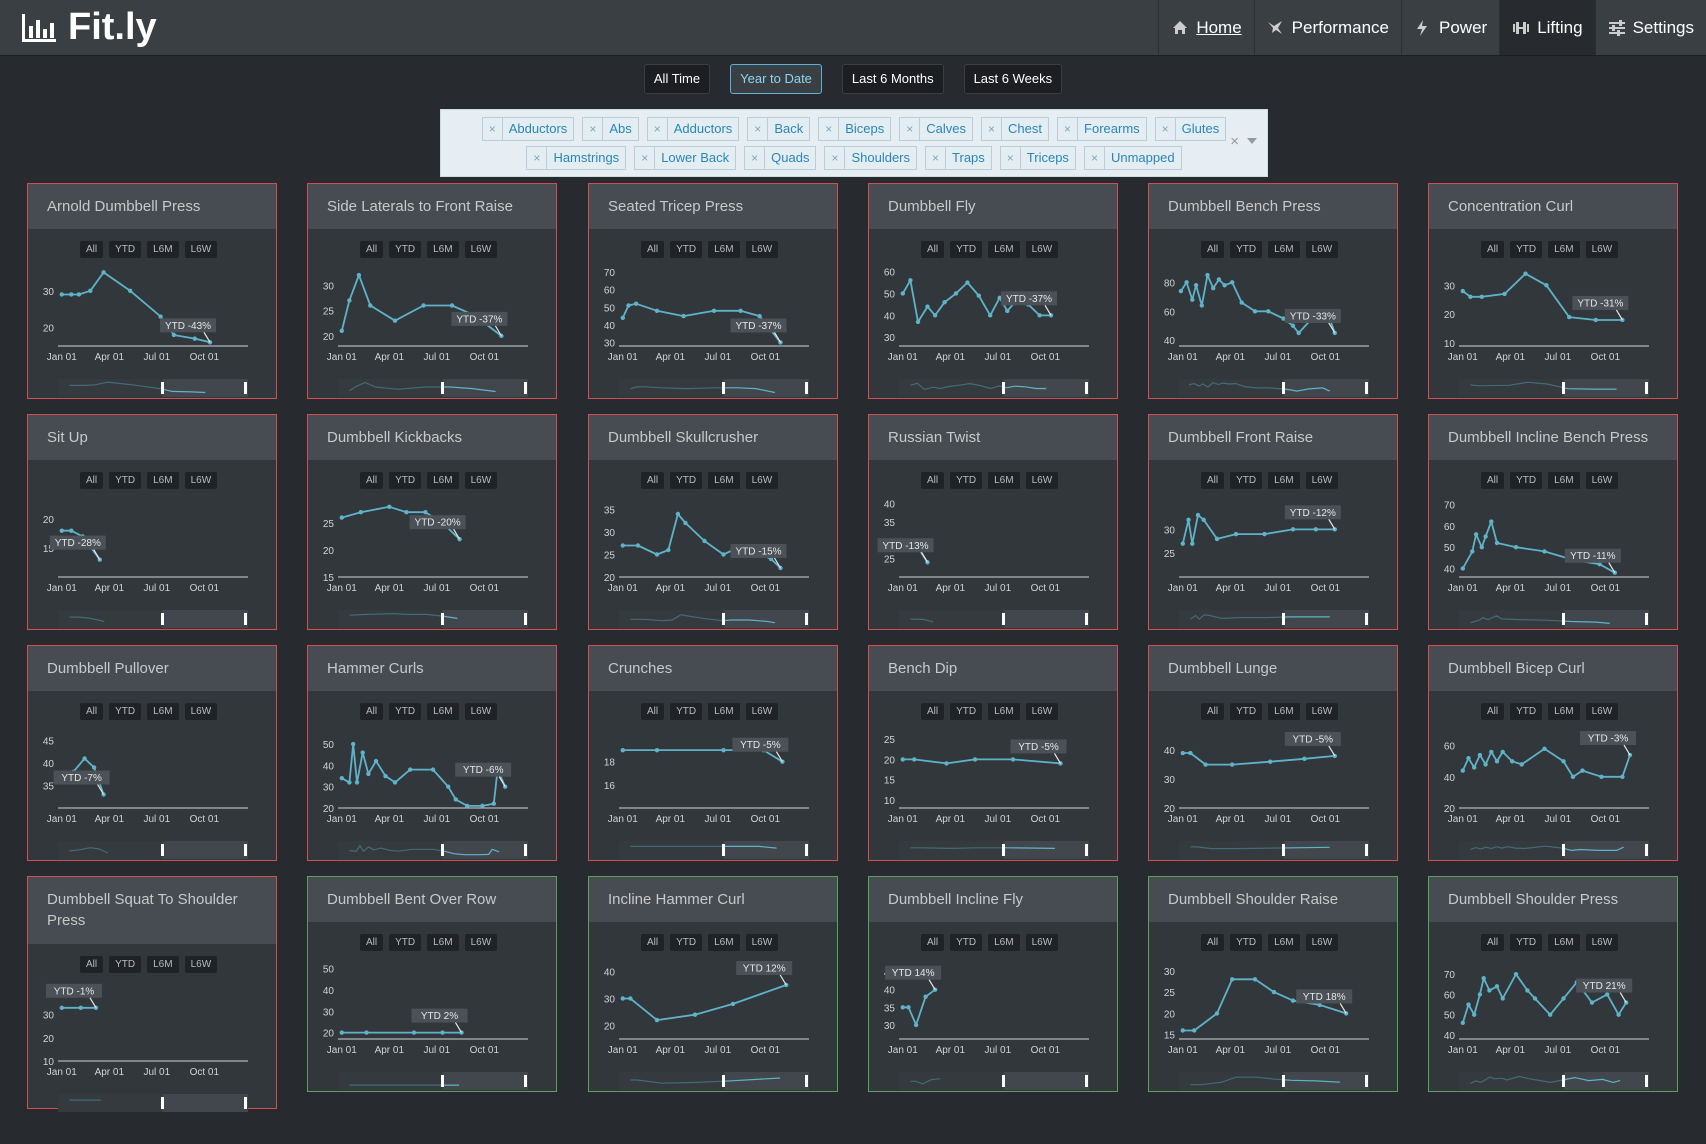  I want to click on nav-settings: Settings, so click(1650, 27).